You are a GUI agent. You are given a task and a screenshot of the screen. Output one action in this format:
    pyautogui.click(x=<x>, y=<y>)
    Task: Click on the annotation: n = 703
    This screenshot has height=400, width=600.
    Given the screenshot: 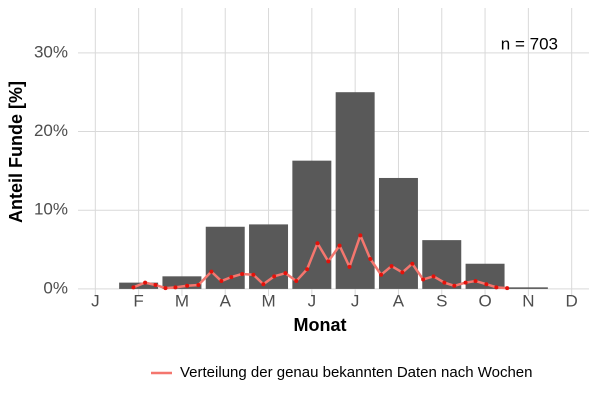 What is the action you would take?
    pyautogui.click(x=529, y=43)
    